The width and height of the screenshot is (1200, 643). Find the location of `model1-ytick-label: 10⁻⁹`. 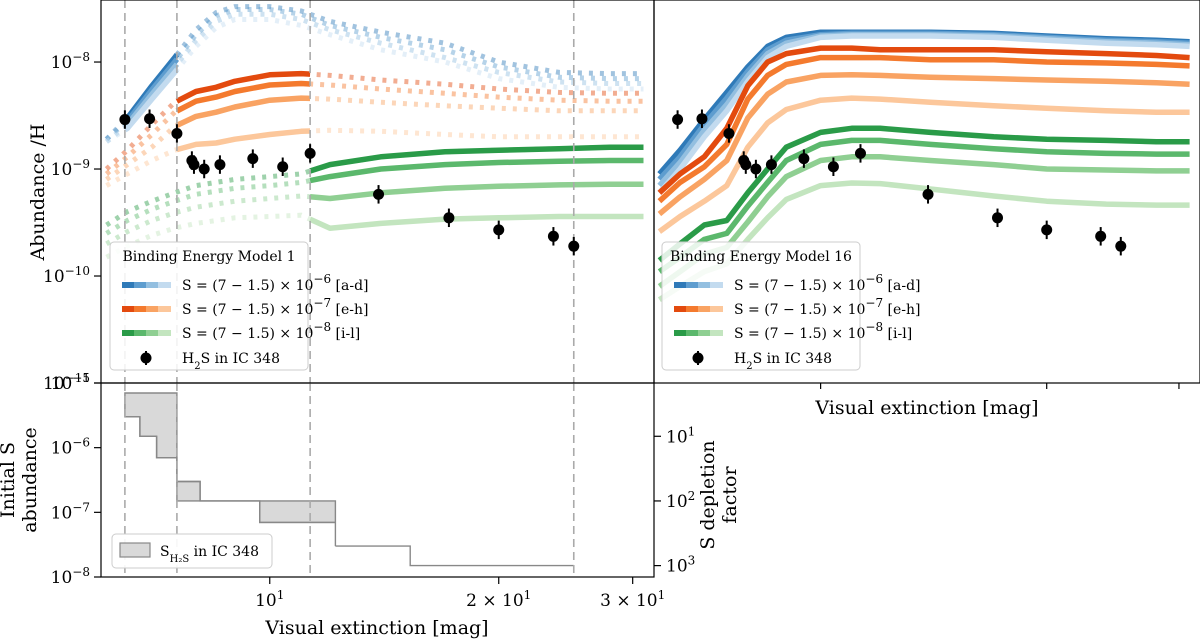

model1-ytick-label: 10⁻⁹ is located at coordinates (70, 168).